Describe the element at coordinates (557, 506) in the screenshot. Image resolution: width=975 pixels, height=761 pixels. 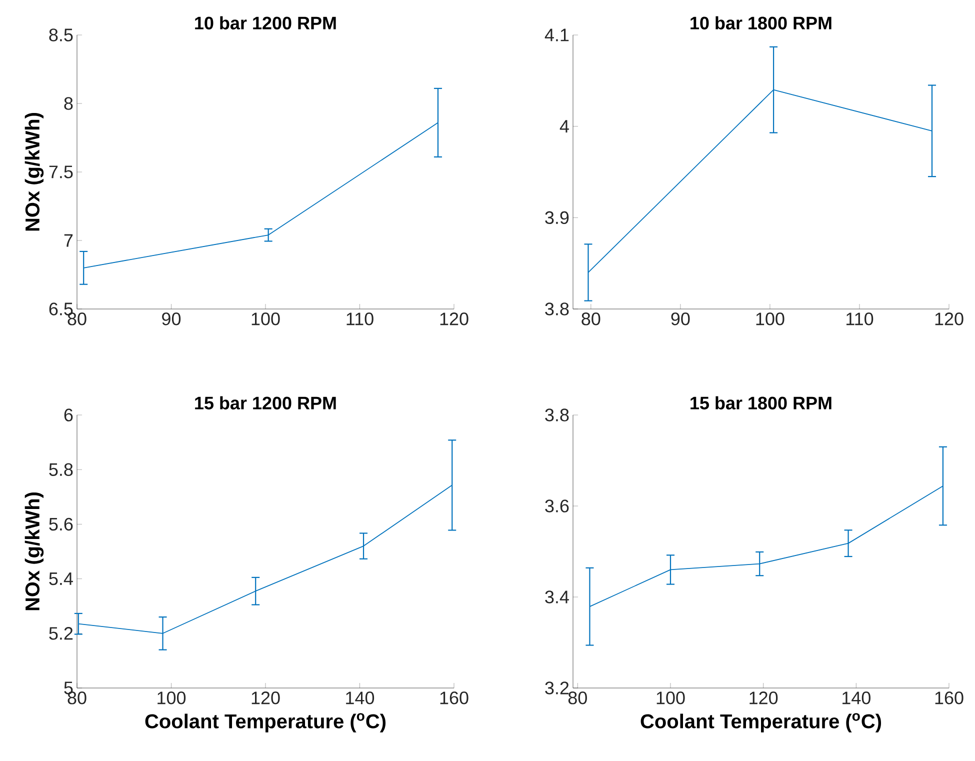
I see `y-tick-label: 3.6` at that location.